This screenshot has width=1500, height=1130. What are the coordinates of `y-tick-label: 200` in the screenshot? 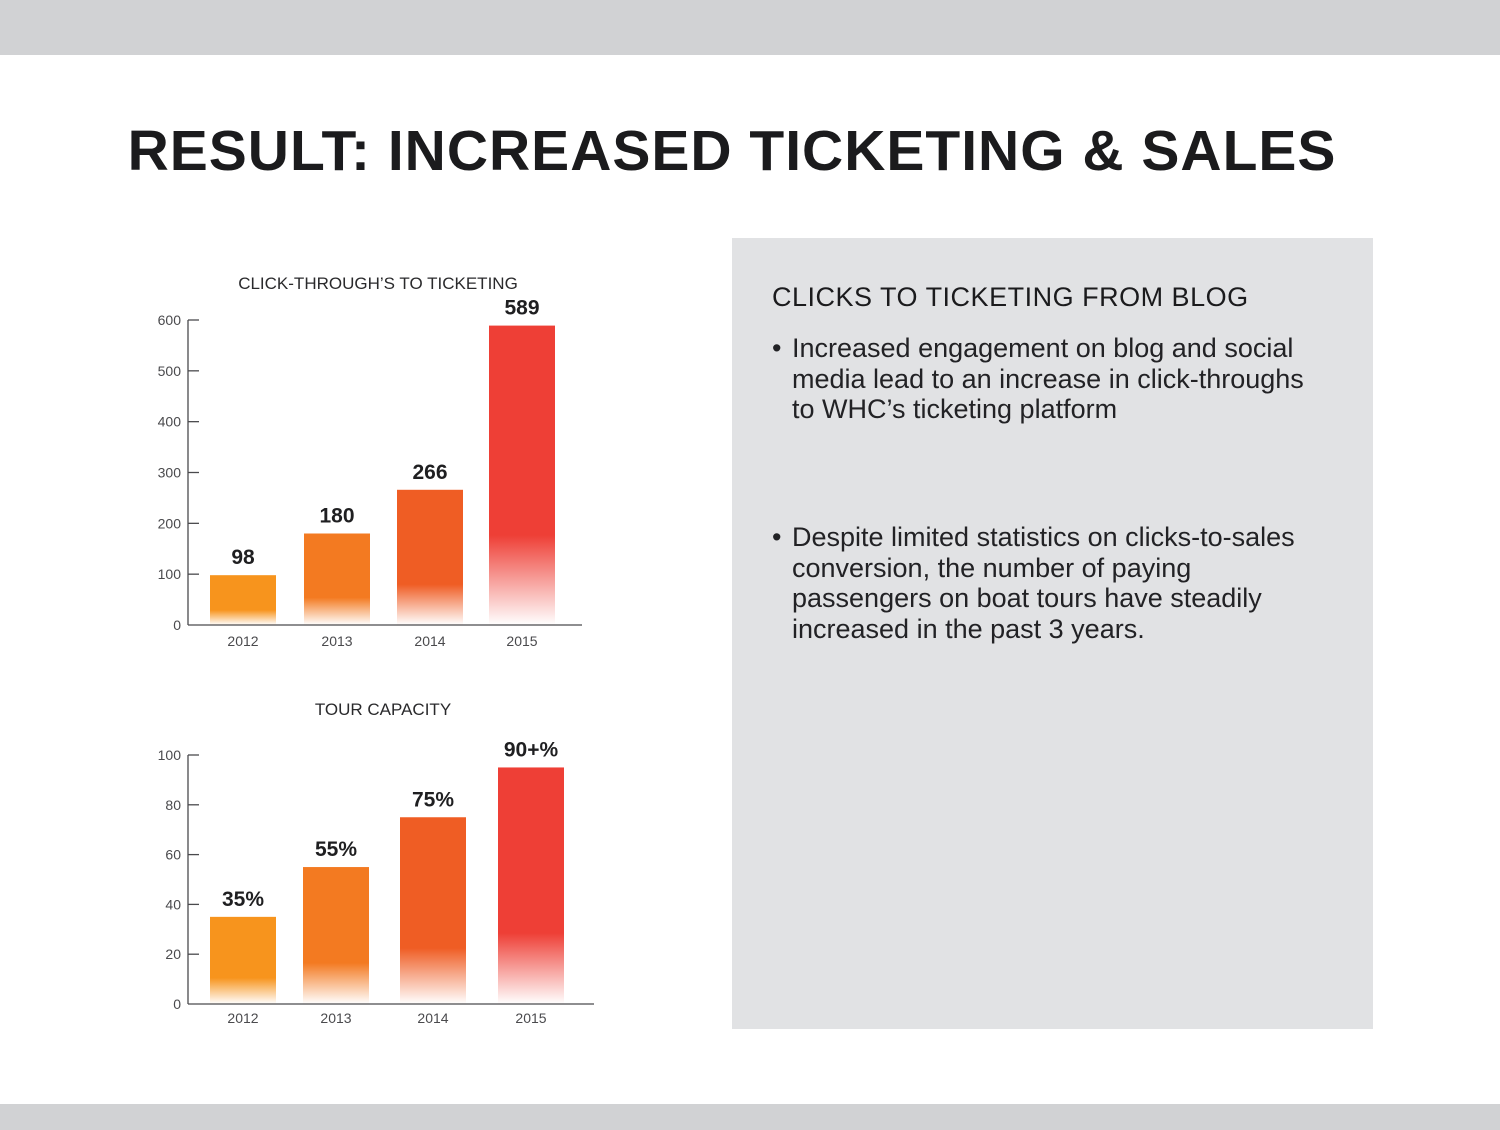 It's located at (170, 523).